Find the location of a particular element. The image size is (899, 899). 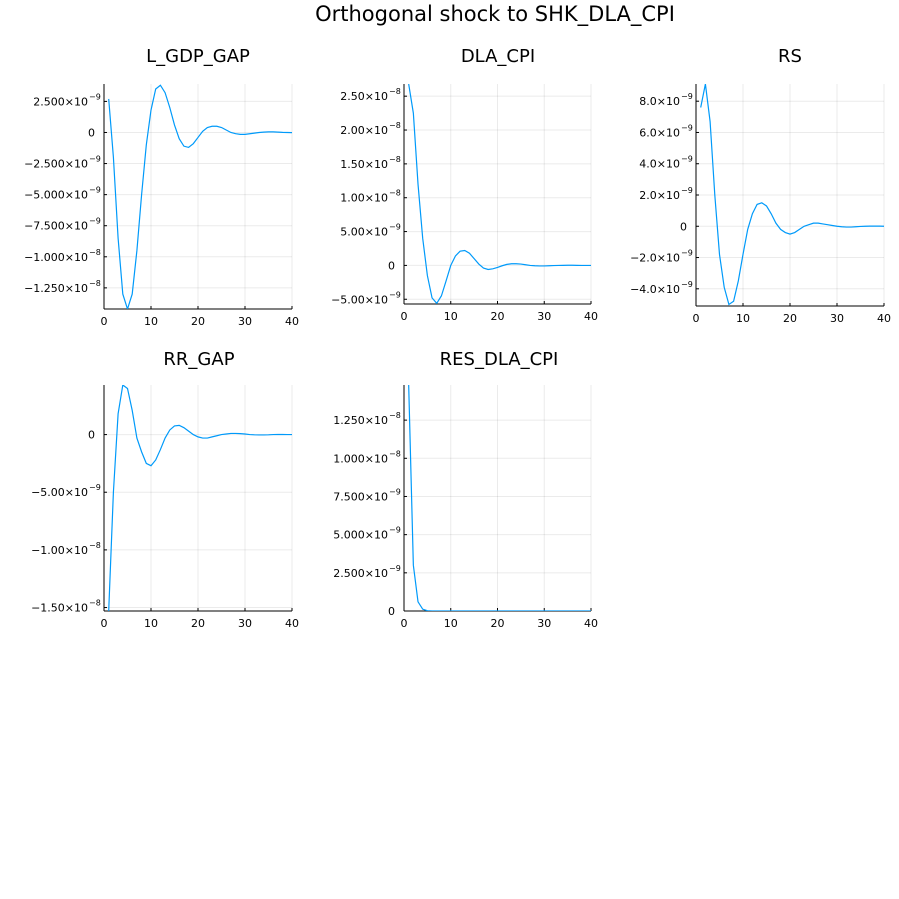

y-tick-label: 1.50×10 is located at coordinates (364, 164).